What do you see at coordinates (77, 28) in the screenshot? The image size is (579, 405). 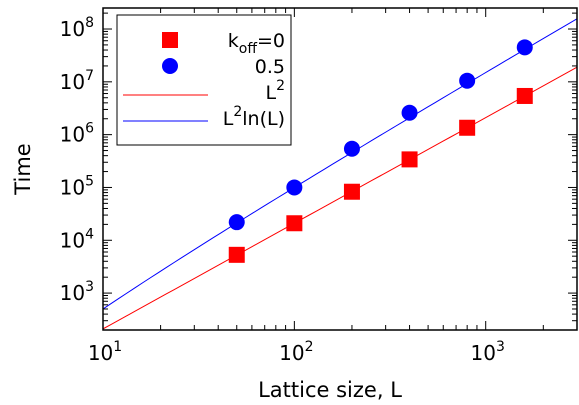 I see `y-tick-label: 10⁸` at bounding box center [77, 28].